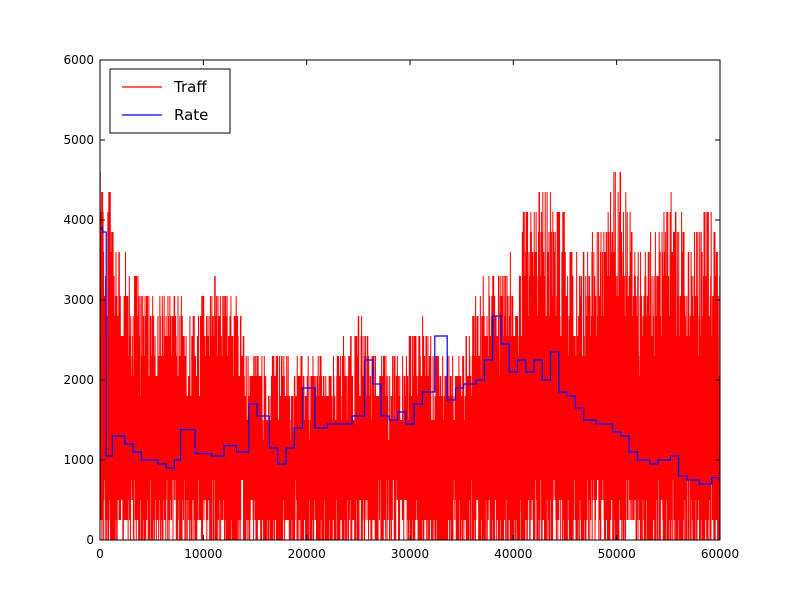 Image resolution: width=800 pixels, height=600 pixels. What do you see at coordinates (307, 554) in the screenshot?
I see `x-tick-label: 20000` at bounding box center [307, 554].